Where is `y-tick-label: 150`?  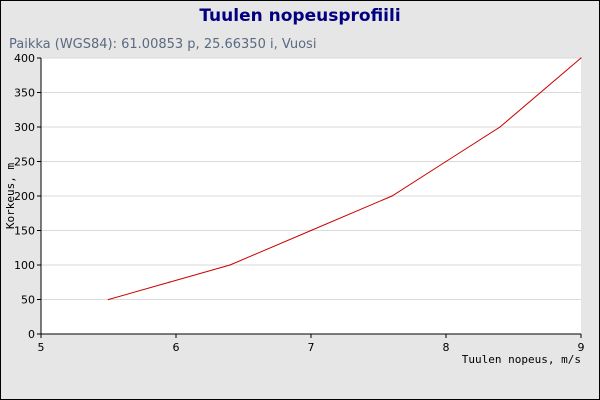 y-tick-label: 150 is located at coordinates (24, 231).